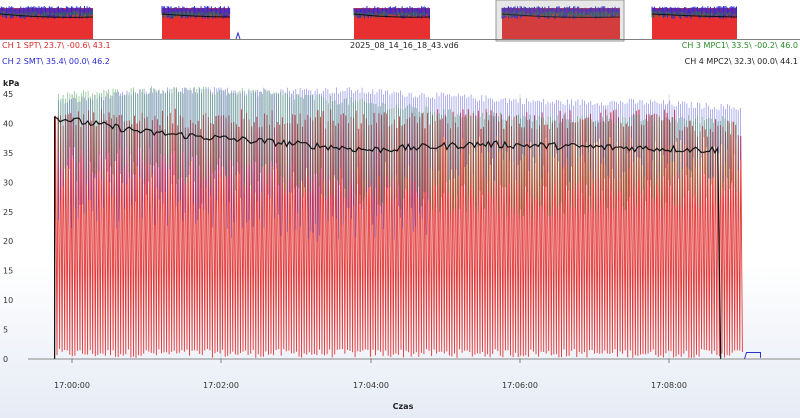  I want to click on y-tick-label: 40, so click(8, 123).